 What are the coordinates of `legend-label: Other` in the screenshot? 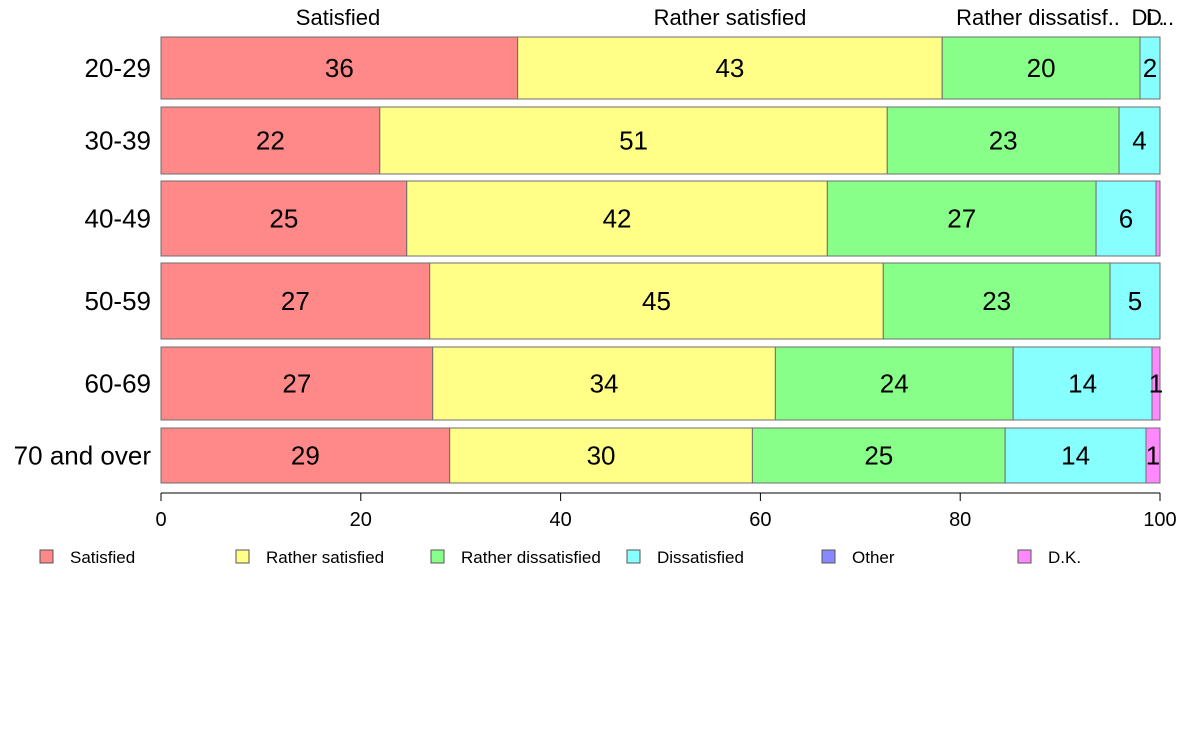 It's located at (873, 557).